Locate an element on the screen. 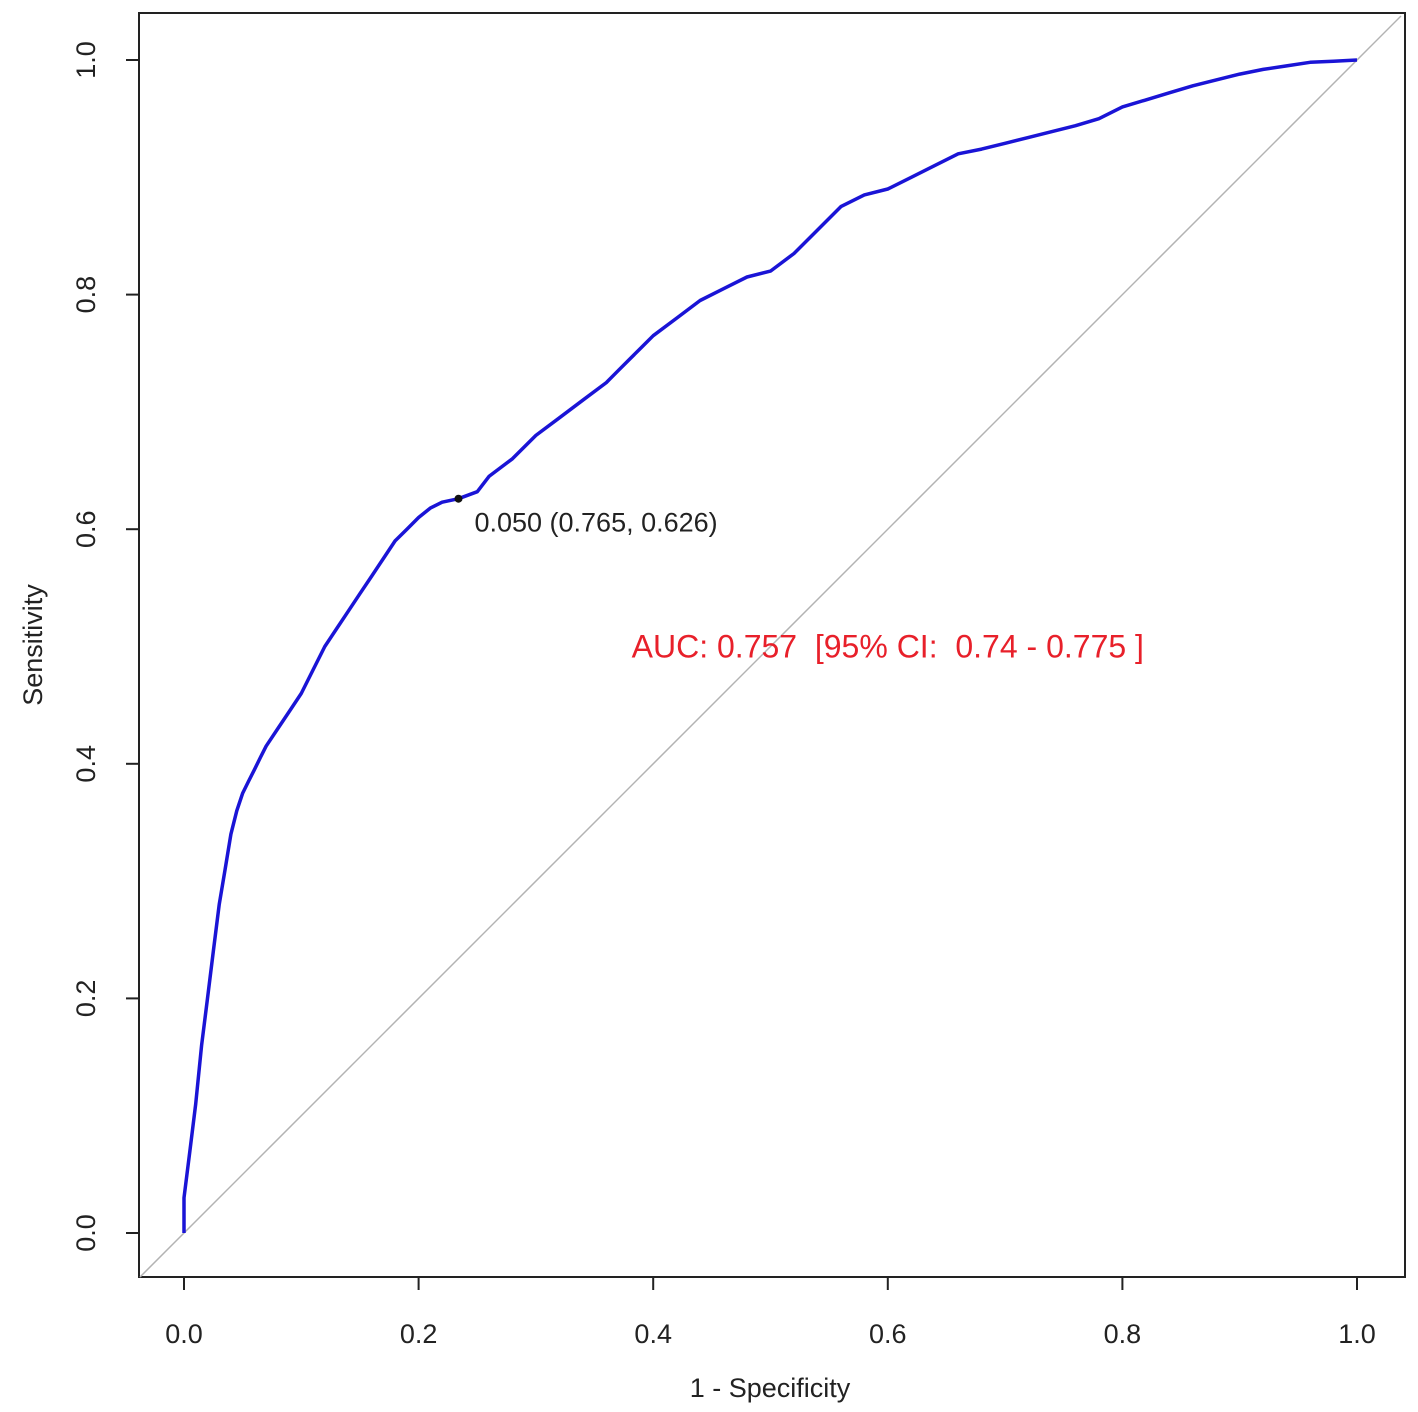  y-tick-label: 0.8 is located at coordinates (86, 295).